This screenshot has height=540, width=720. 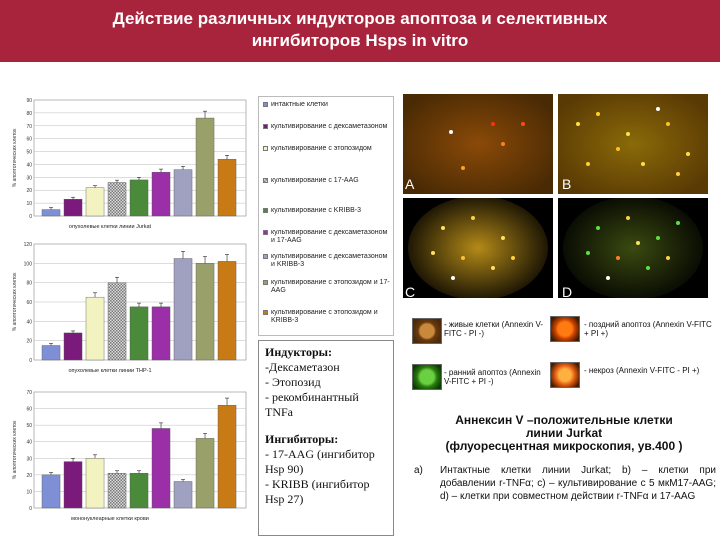 I want to click on description-letter: a), so click(x=418, y=470).